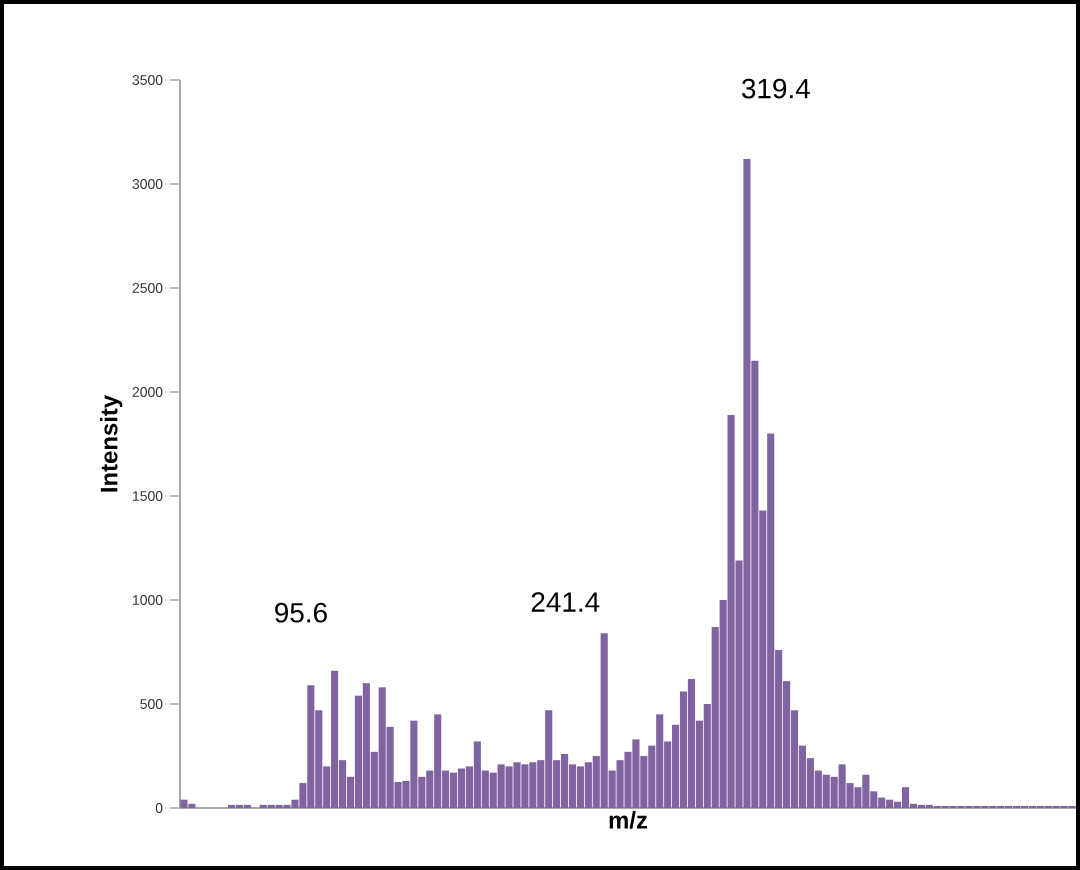 This screenshot has width=1080, height=870. What do you see at coordinates (301, 612) in the screenshot?
I see `annotation: 95.6` at bounding box center [301, 612].